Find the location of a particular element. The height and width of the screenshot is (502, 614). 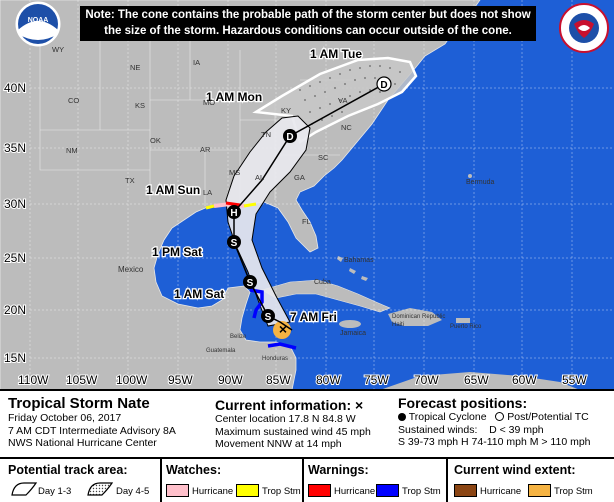

place-mexico: Mexico is located at coordinates (131, 269).